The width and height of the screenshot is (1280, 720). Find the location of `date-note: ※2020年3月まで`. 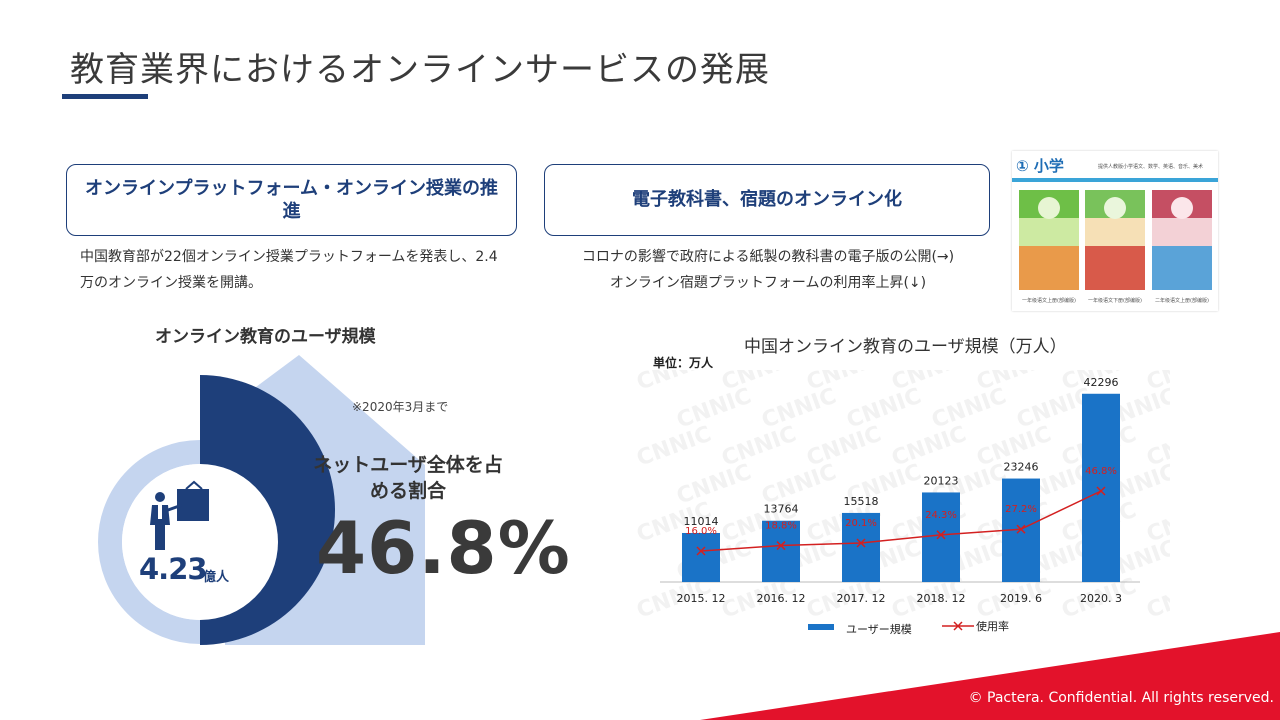

date-note: ※2020年3月まで is located at coordinates (400, 407).